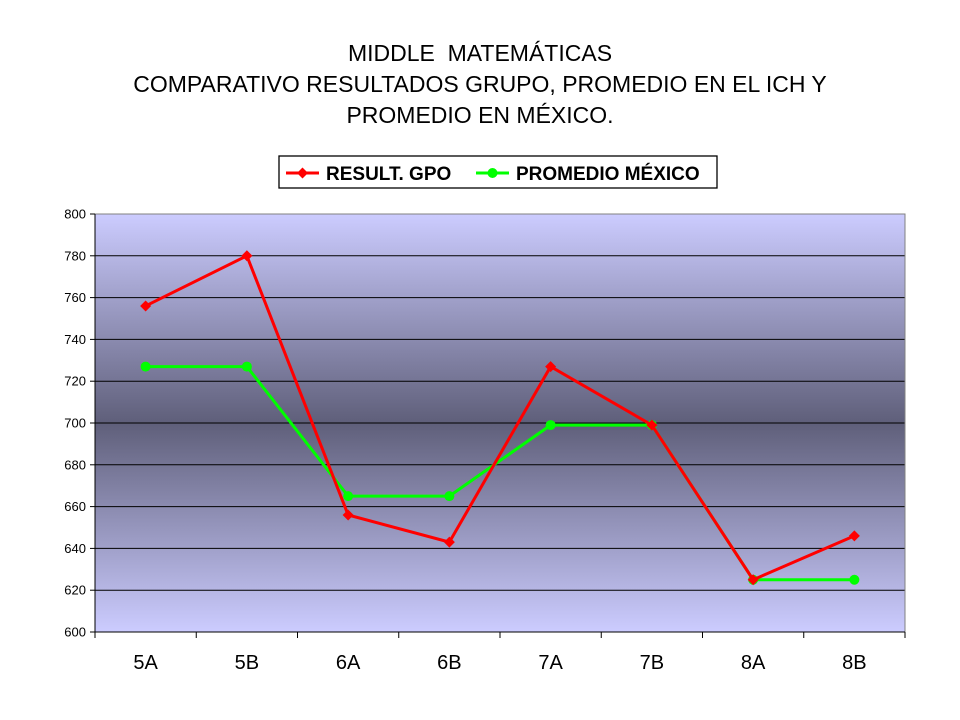 The height and width of the screenshot is (720, 960). Describe the element at coordinates (480, 53) in the screenshot. I see `chart-title-line-1: MIDDLE MATEMÁTICAS` at that location.